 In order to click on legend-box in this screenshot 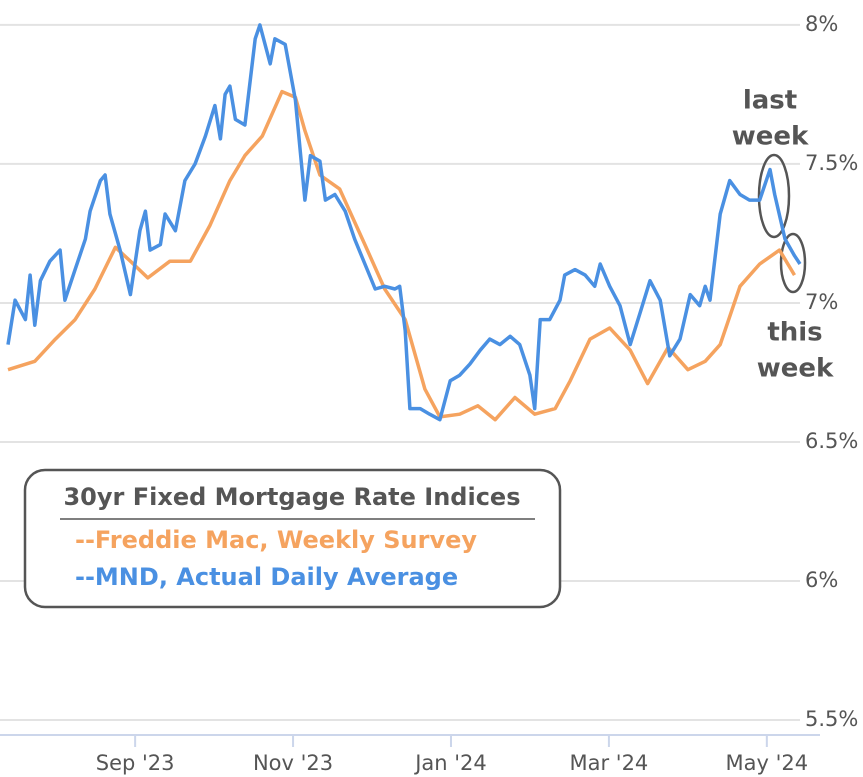, I will do `click(292, 538)`.